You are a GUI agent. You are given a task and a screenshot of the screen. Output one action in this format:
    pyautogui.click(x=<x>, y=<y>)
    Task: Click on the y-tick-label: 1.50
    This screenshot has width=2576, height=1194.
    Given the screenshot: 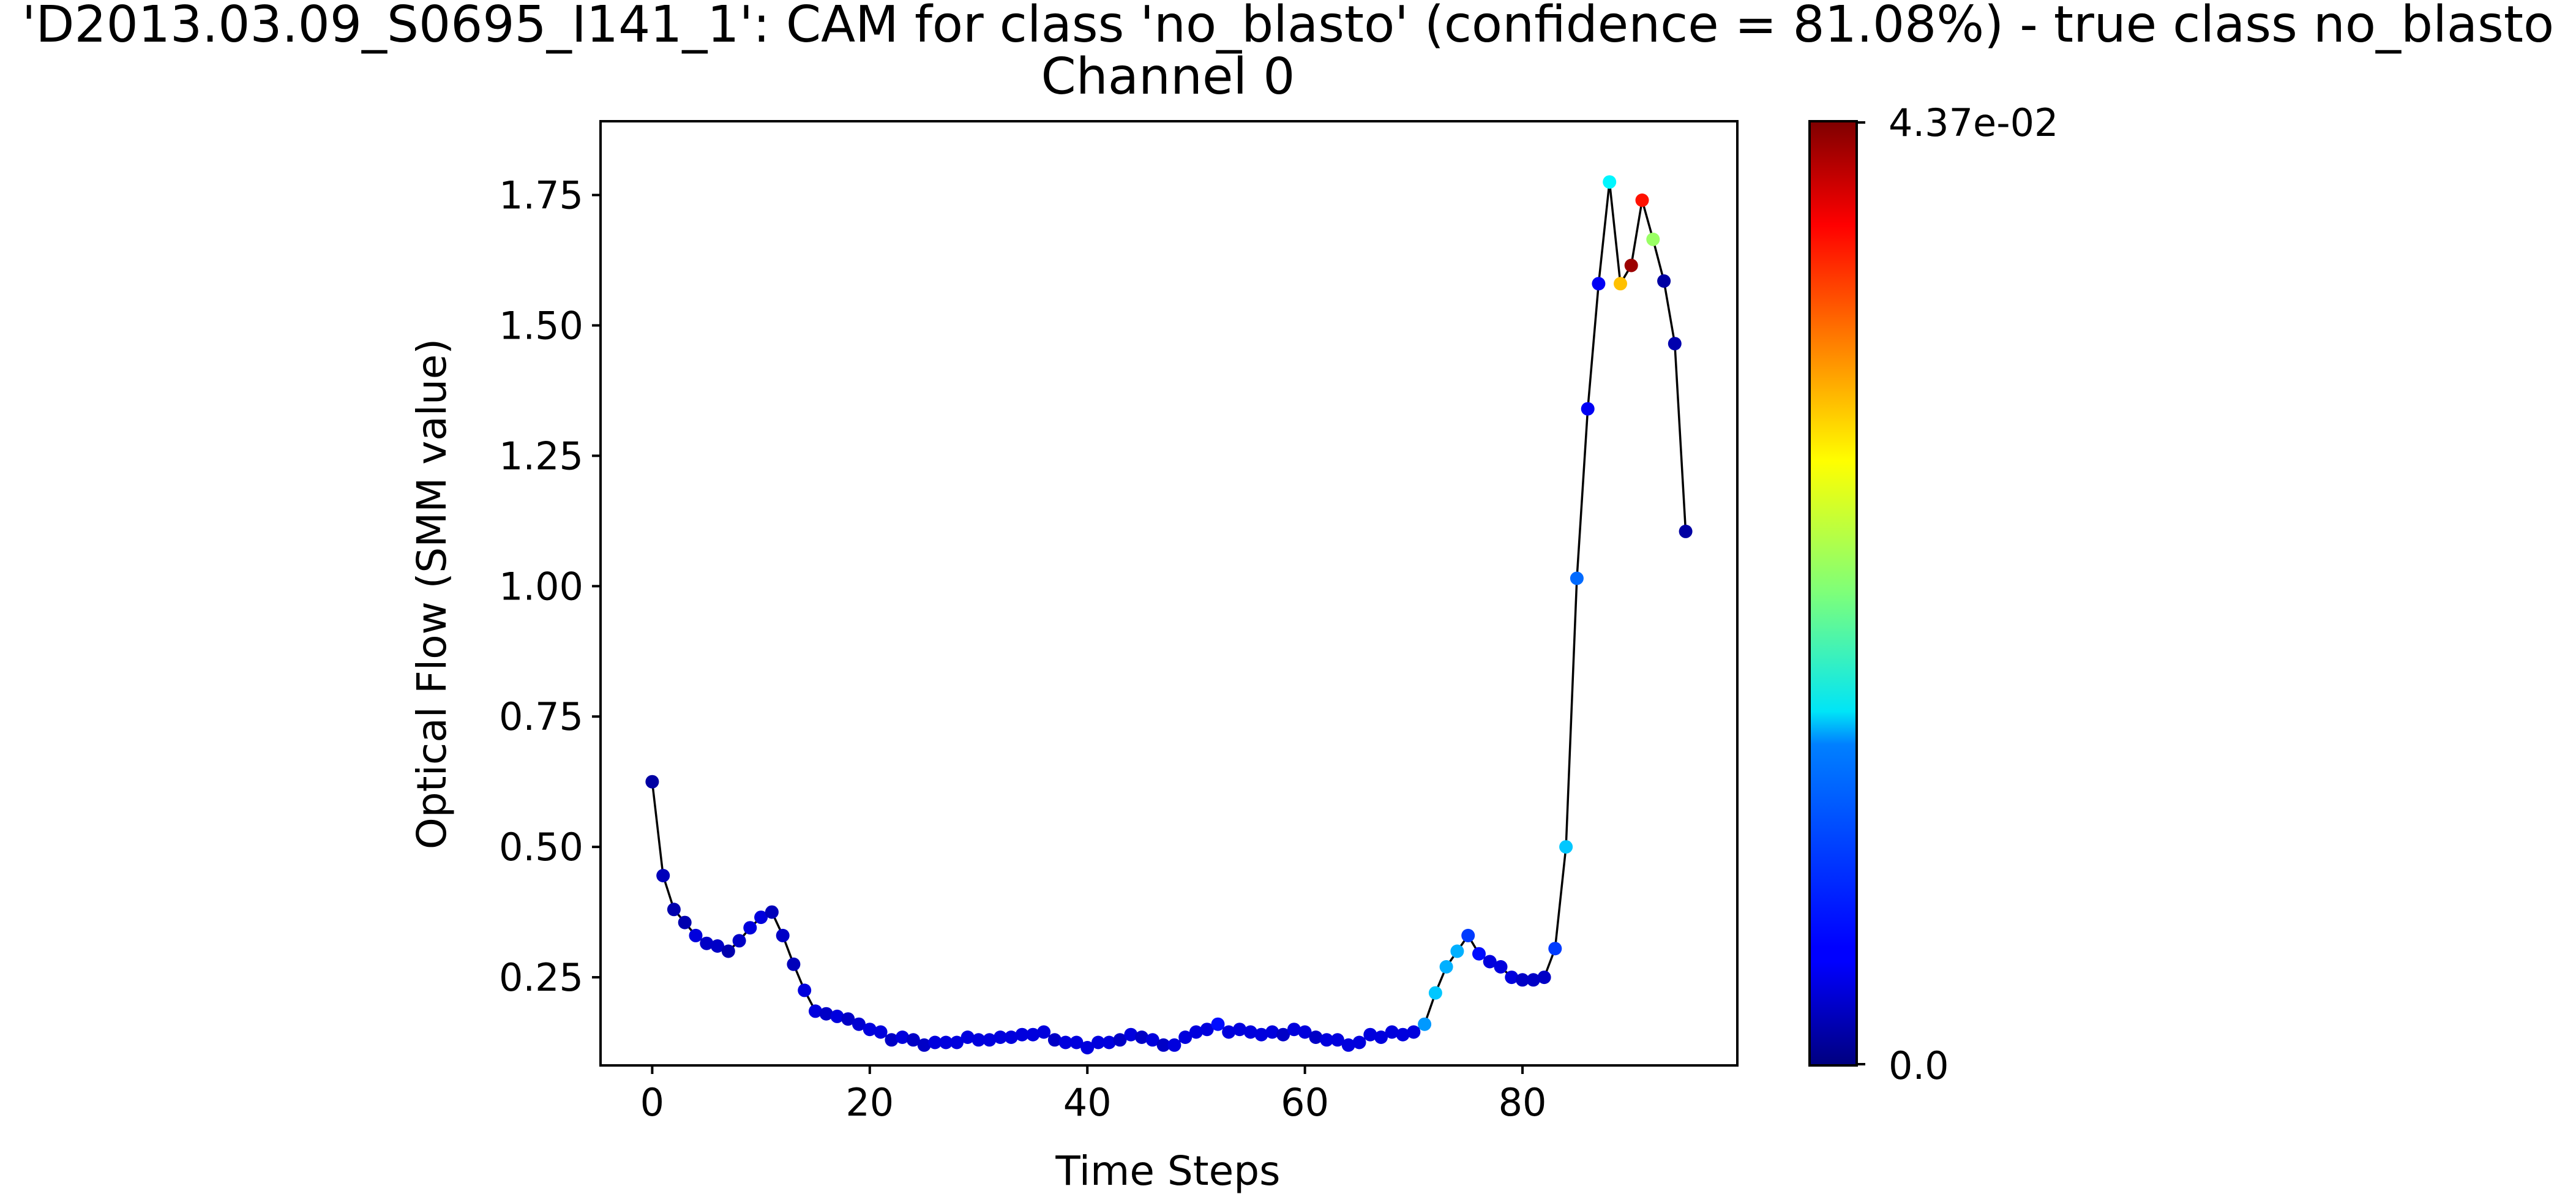 What is the action you would take?
    pyautogui.click(x=541, y=326)
    